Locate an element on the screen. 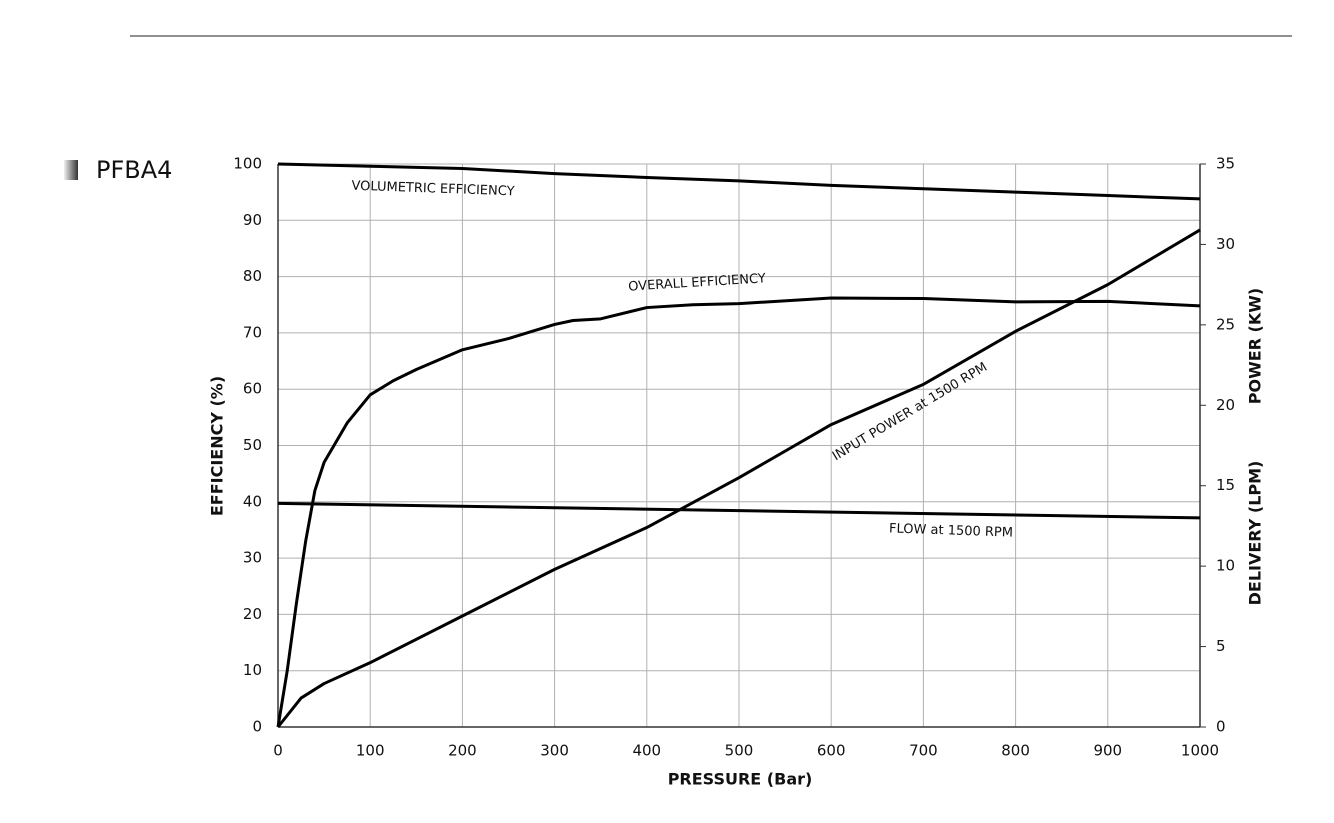 This screenshot has width=1334, height=823. y-tick-label: 30 is located at coordinates (252, 558).